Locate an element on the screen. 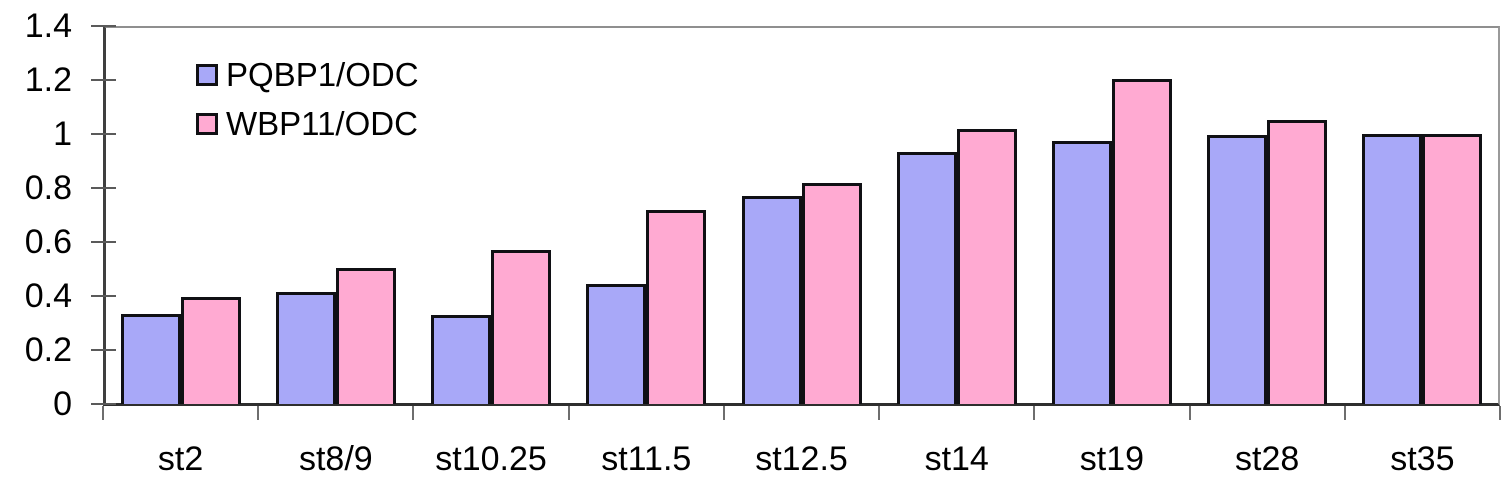 The image size is (1508, 496). x-axis-label-st2: st2 is located at coordinates (180, 459).